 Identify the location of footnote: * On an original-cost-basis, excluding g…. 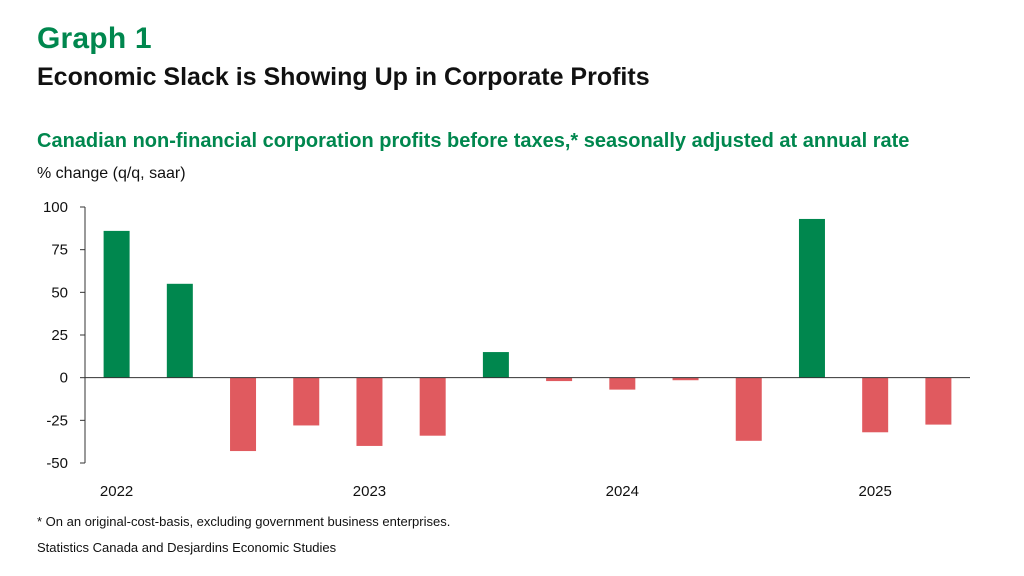
(244, 521).